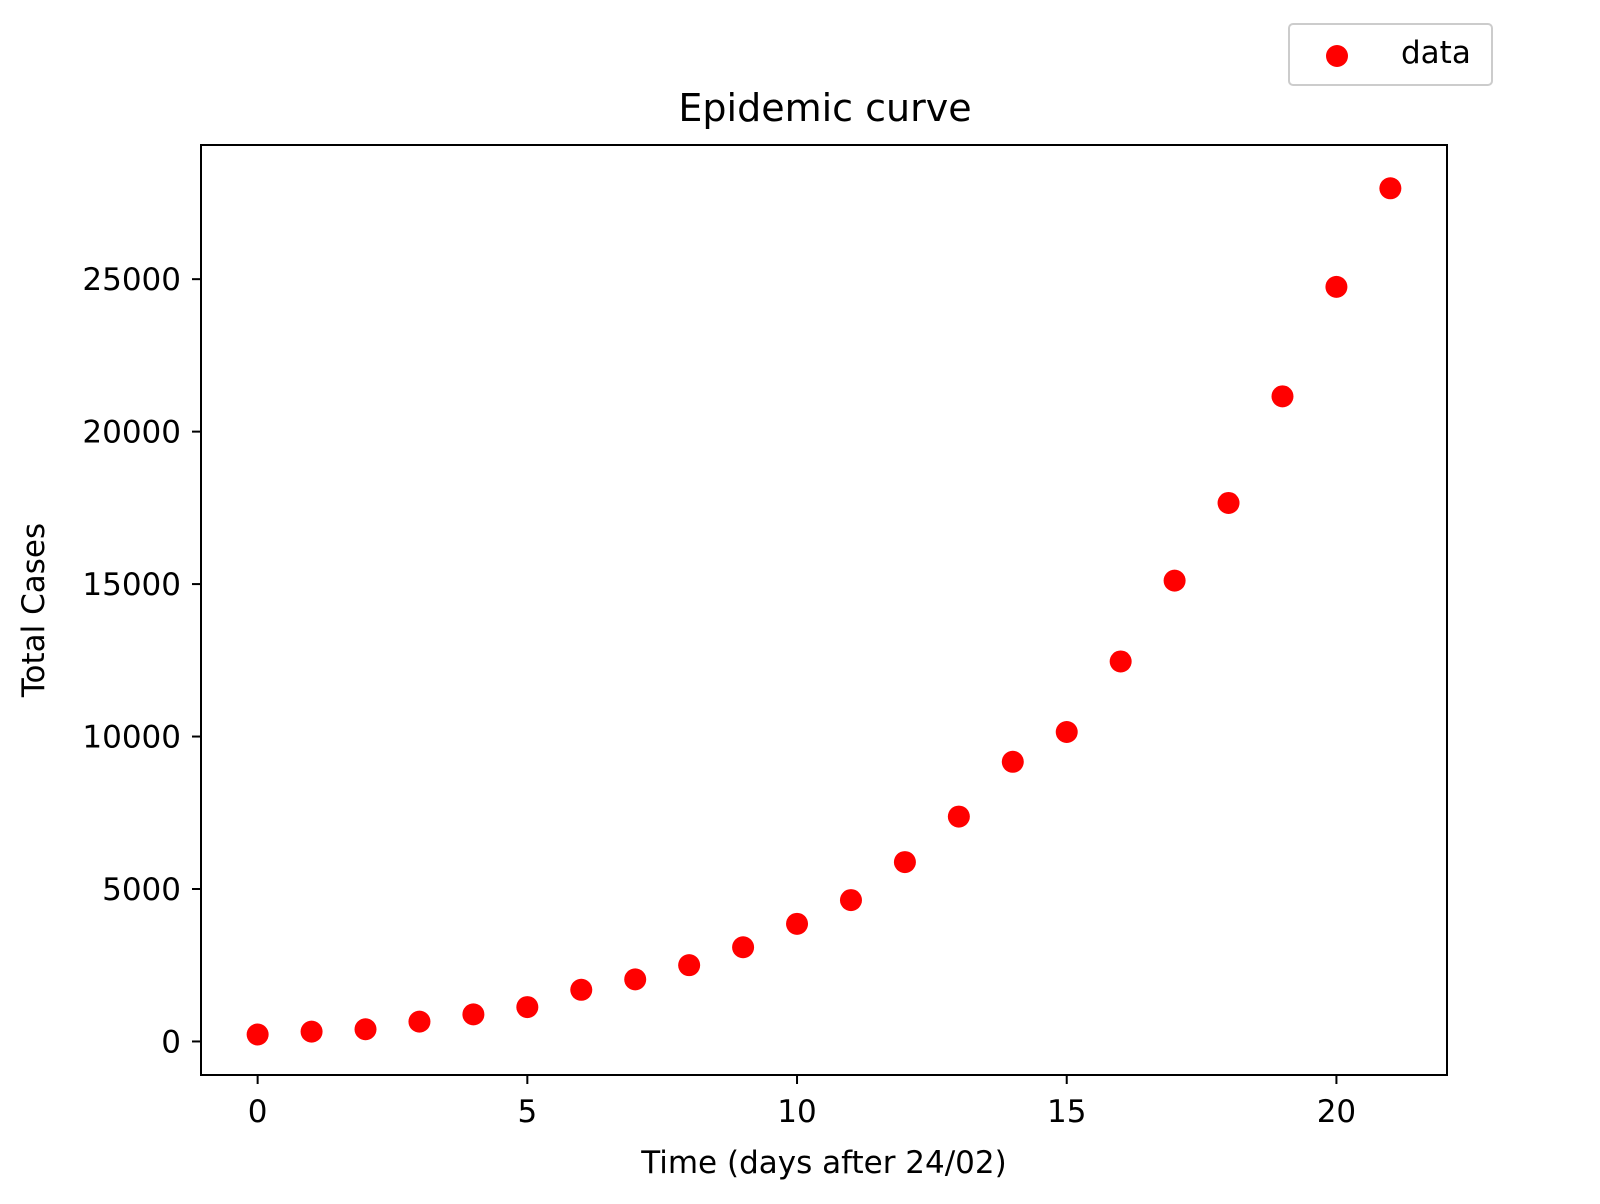 This screenshot has height=1204, width=1600. I want to click on y-tick-label: 25000, so click(131, 280).